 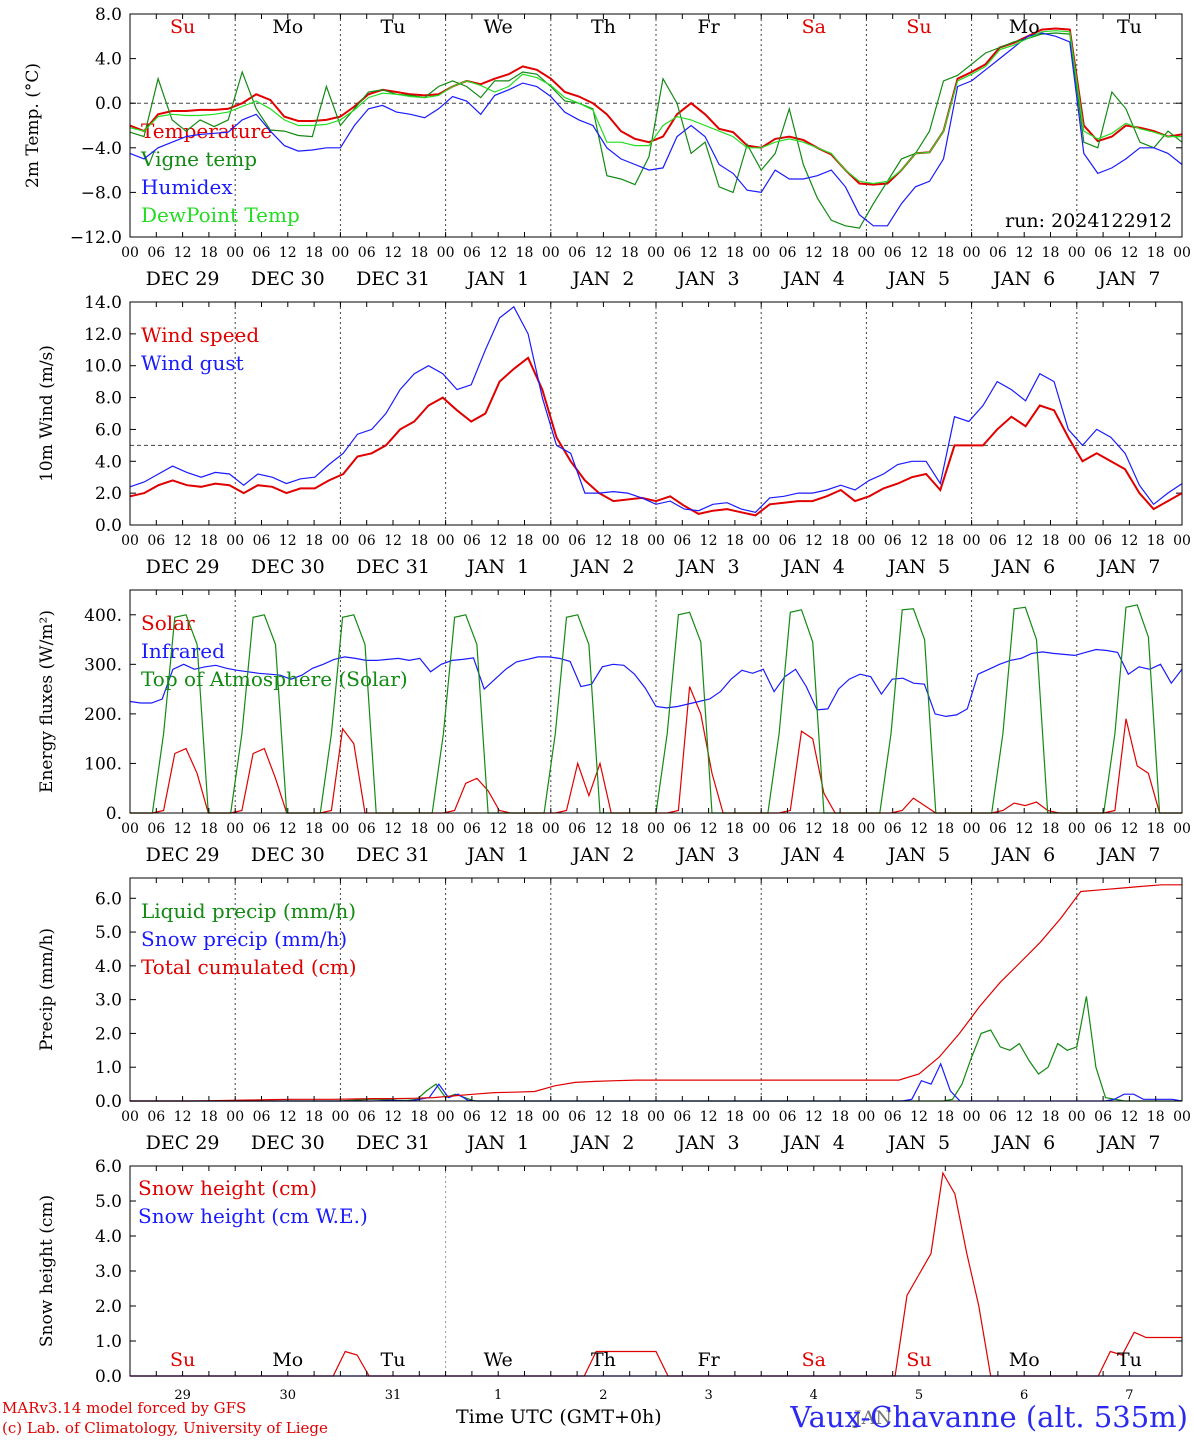 I want to click on y-axis-label: Precip (mm/h), so click(x=47, y=989).